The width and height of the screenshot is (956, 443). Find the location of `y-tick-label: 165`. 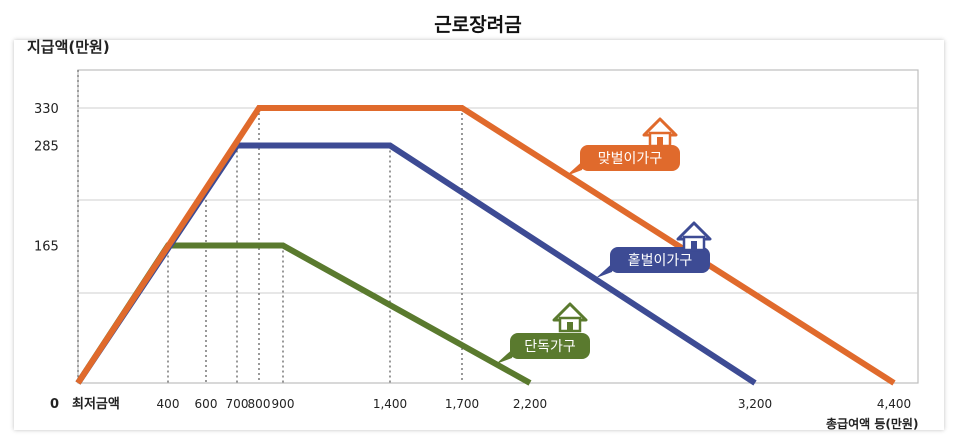

y-tick-label: 165 is located at coordinates (46, 247).